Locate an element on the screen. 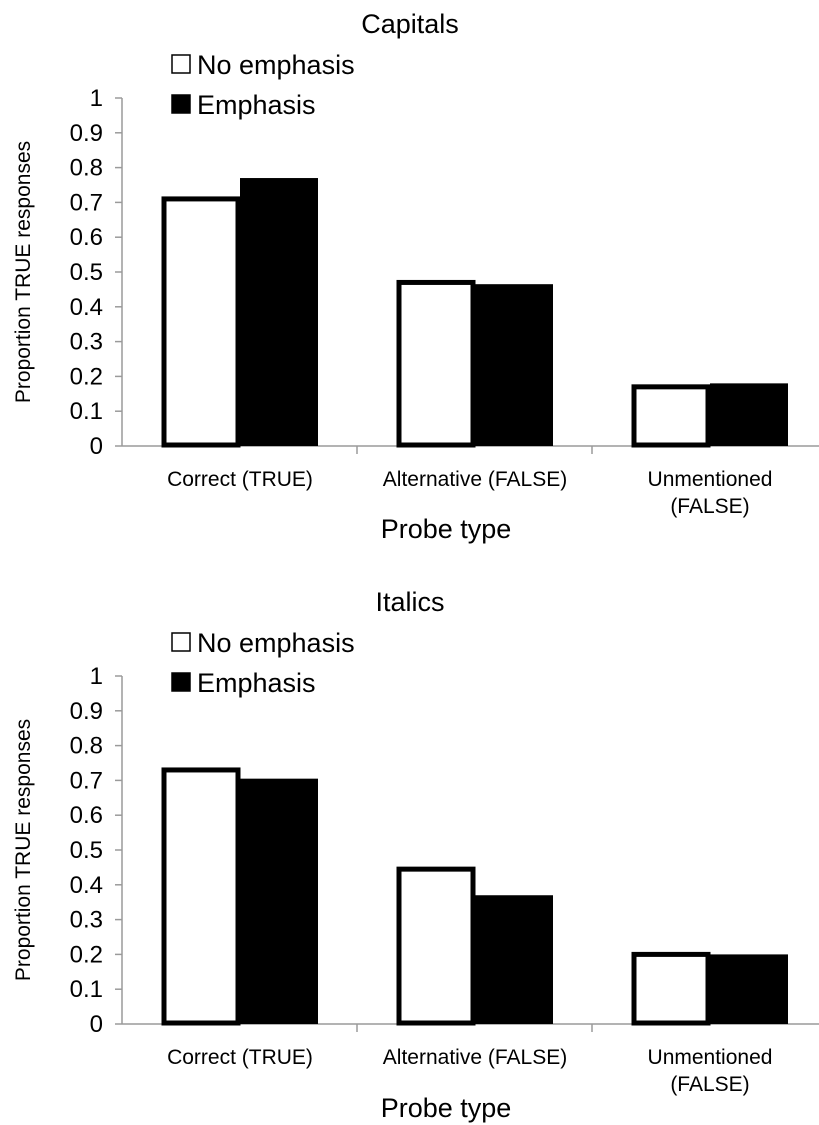 The image size is (819, 1125). chart-title: Italics is located at coordinates (409, 602).